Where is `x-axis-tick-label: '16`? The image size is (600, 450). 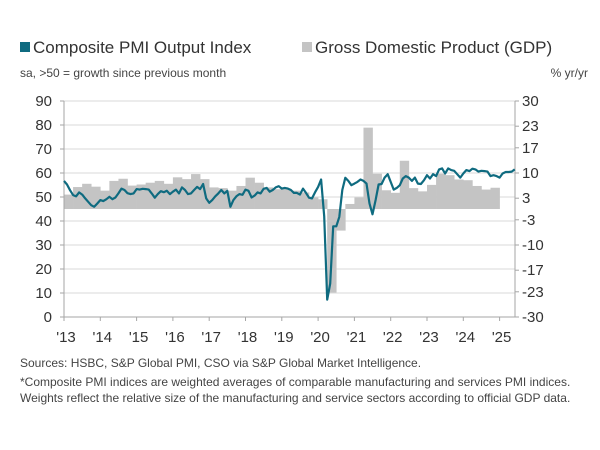 x-axis-tick-label: '16 is located at coordinates (175, 337).